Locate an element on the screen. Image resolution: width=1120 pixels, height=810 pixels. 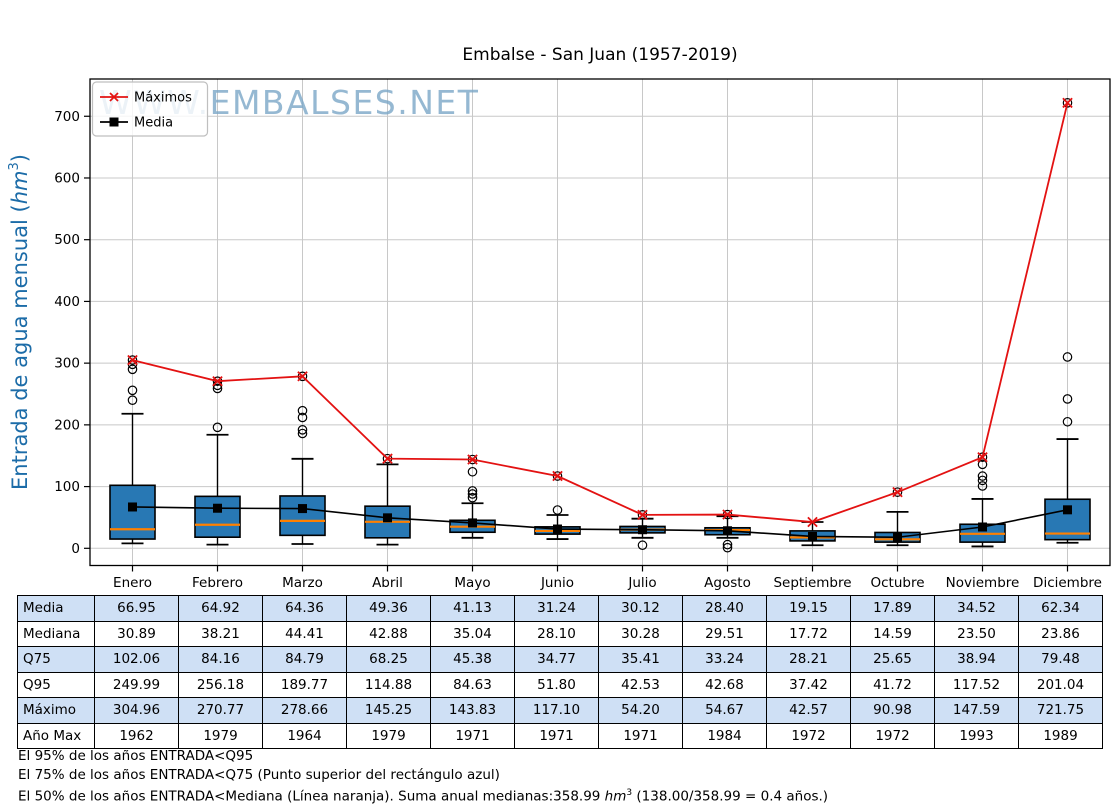
table-cell: 41.13 is located at coordinates (472, 608).